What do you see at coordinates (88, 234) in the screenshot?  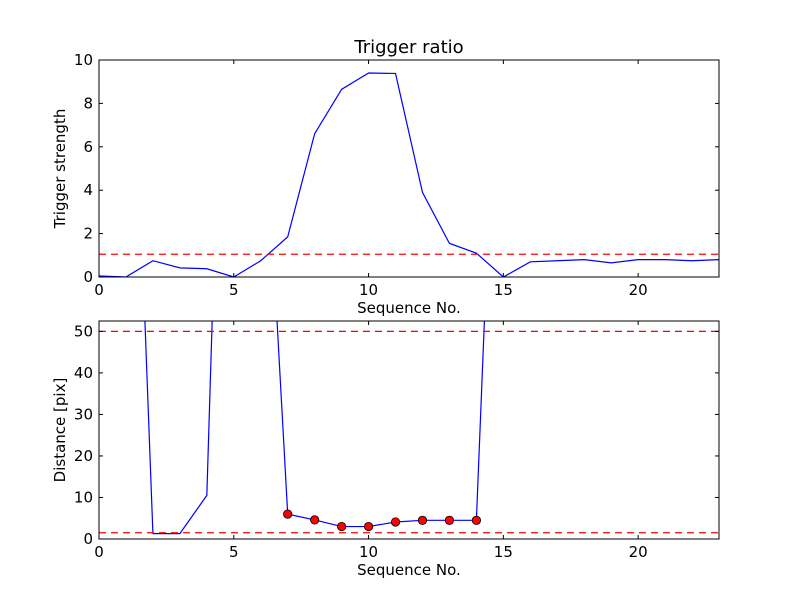 I see `y-tick-label: 2` at bounding box center [88, 234].